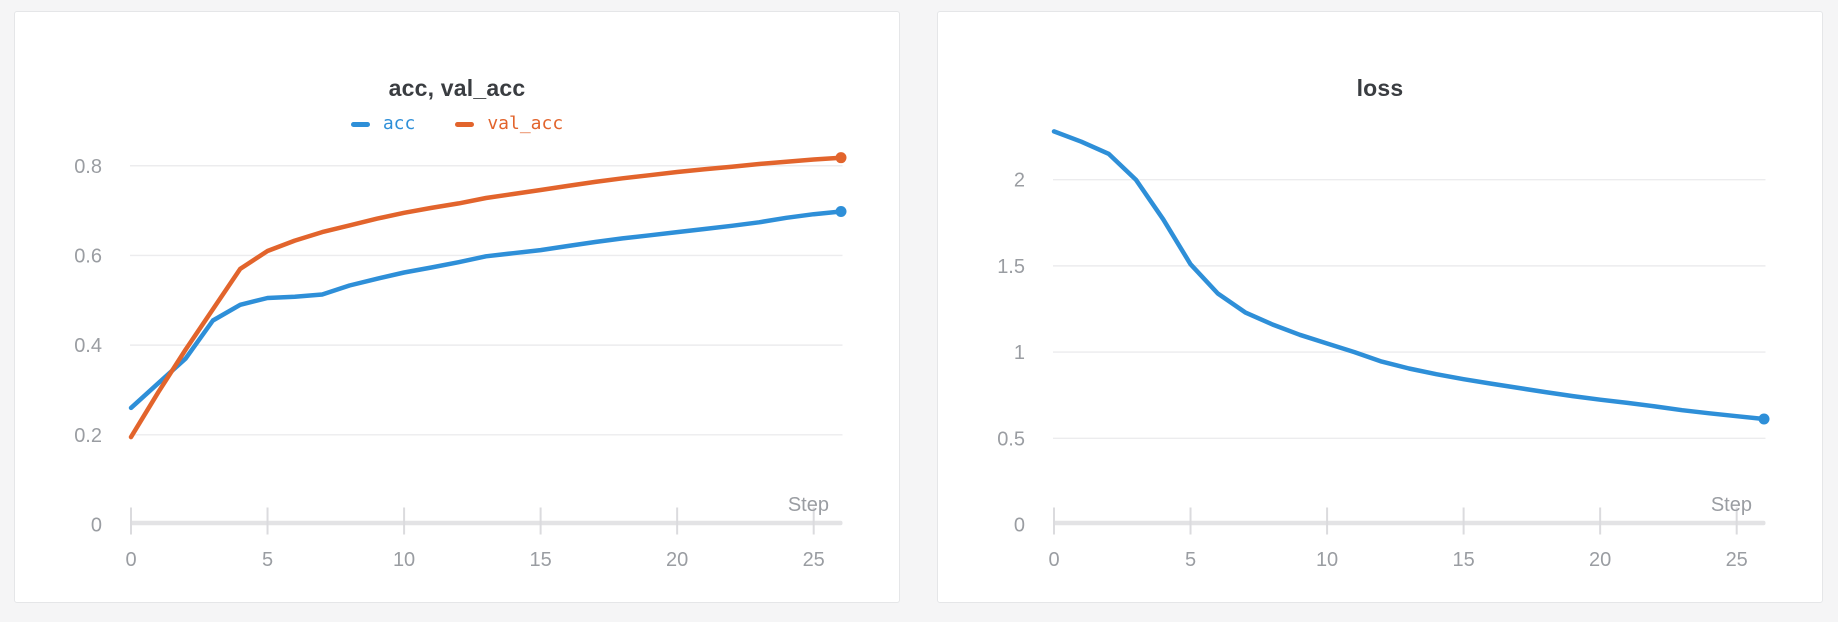 This screenshot has height=622, width=1838. I want to click on legend-label-val_acc: val_acc, so click(525, 123).